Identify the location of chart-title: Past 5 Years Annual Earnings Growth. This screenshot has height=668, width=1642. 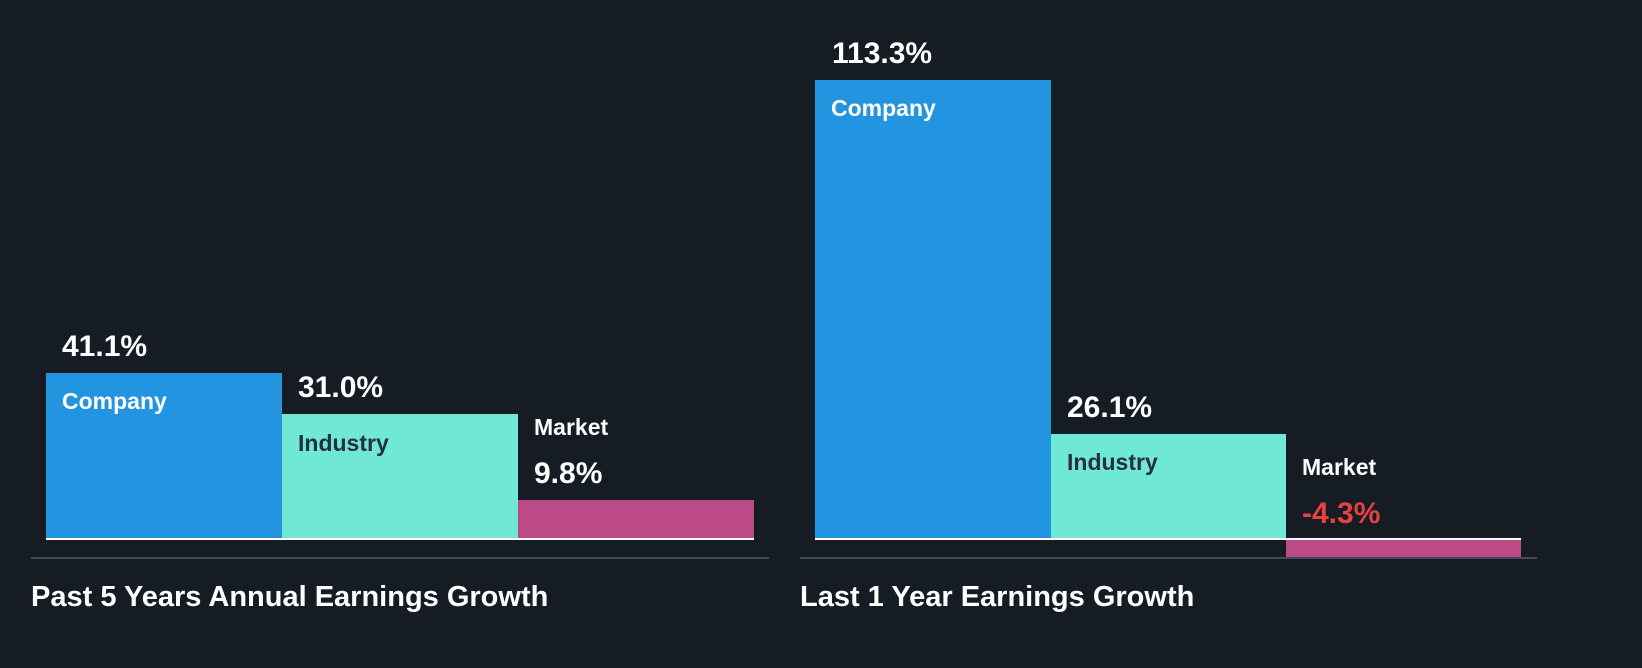
(290, 597).